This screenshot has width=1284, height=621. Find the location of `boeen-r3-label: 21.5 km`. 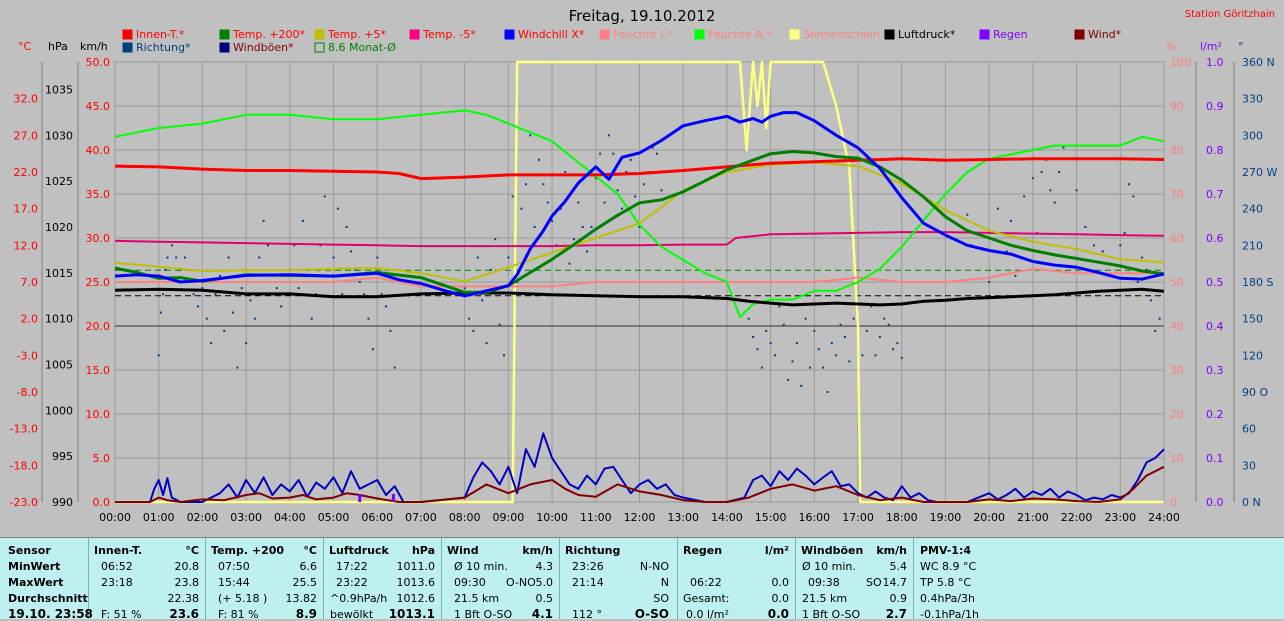

boeen-r3-label: 21.5 km is located at coordinates (825, 598).